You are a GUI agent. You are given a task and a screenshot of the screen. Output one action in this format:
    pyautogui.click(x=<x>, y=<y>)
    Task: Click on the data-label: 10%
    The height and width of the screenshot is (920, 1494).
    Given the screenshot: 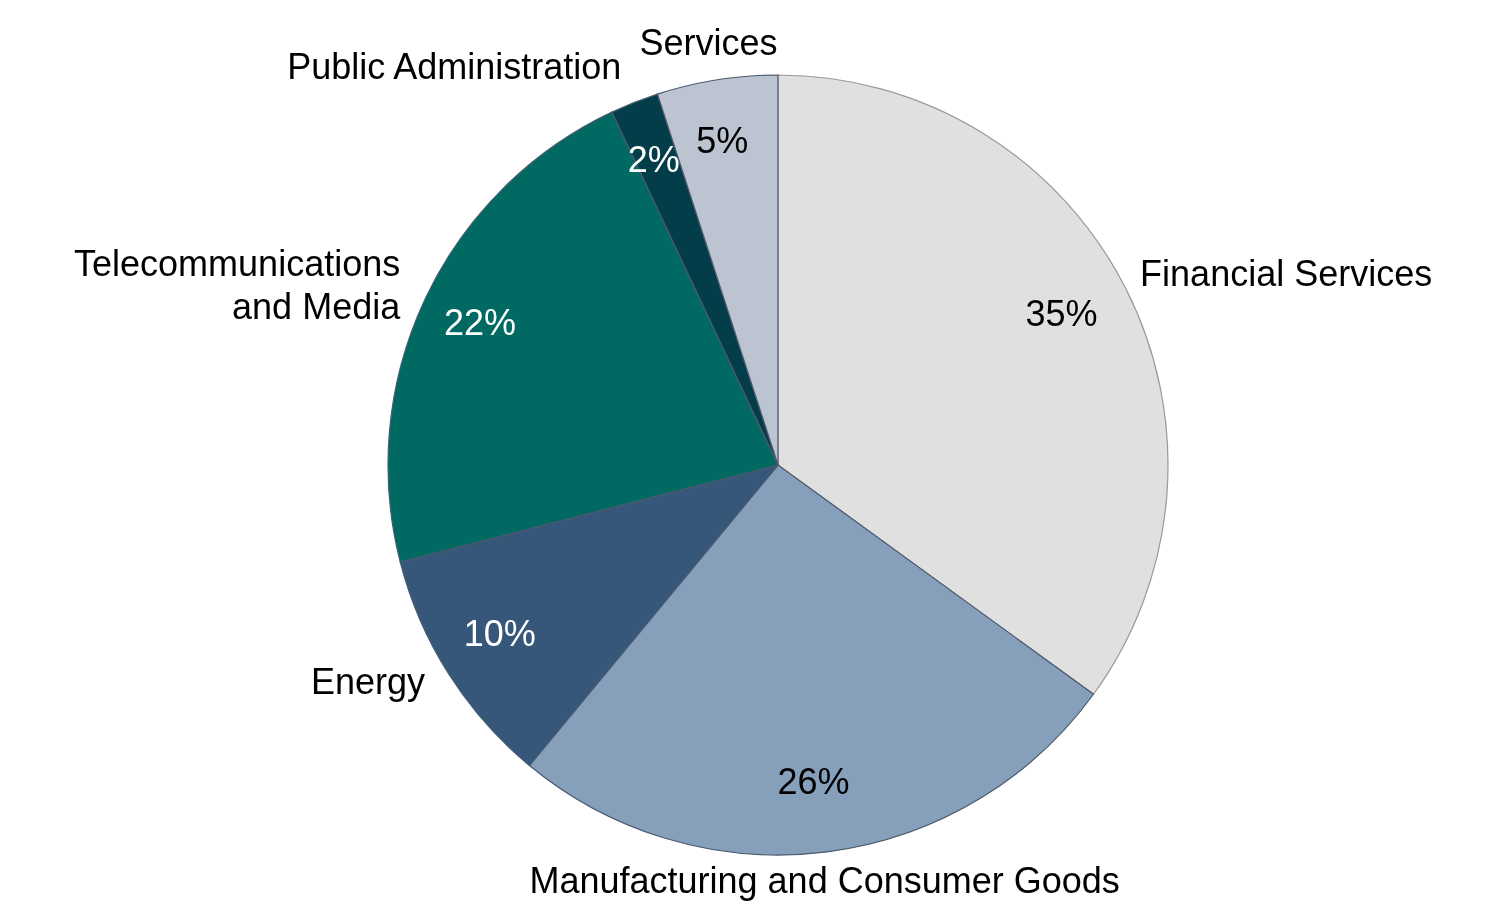 What is the action you would take?
    pyautogui.click(x=499, y=633)
    